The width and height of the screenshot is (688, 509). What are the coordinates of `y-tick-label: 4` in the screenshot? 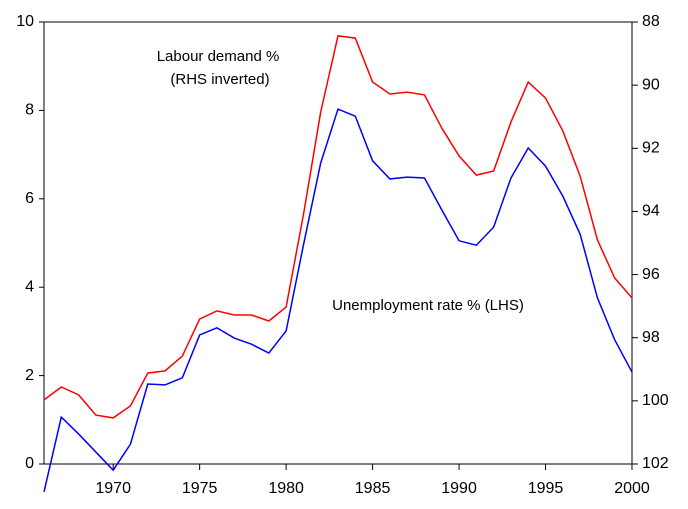 It's located at (29, 286).